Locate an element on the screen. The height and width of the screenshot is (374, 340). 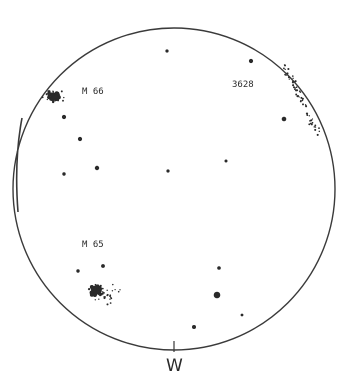
cluster-label-upper-left: M 66 is located at coordinates (93, 92).